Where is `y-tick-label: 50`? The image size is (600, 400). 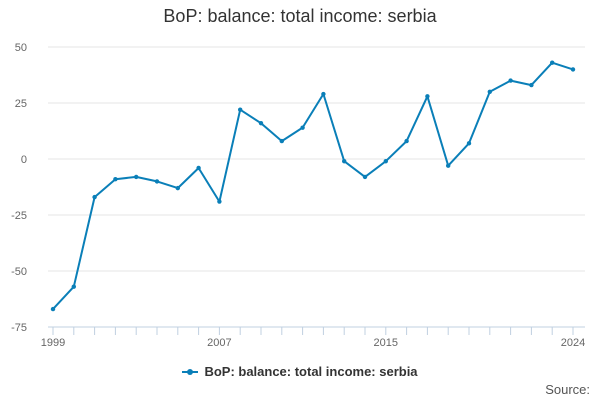 y-tick-label: 50 is located at coordinates (21, 48).